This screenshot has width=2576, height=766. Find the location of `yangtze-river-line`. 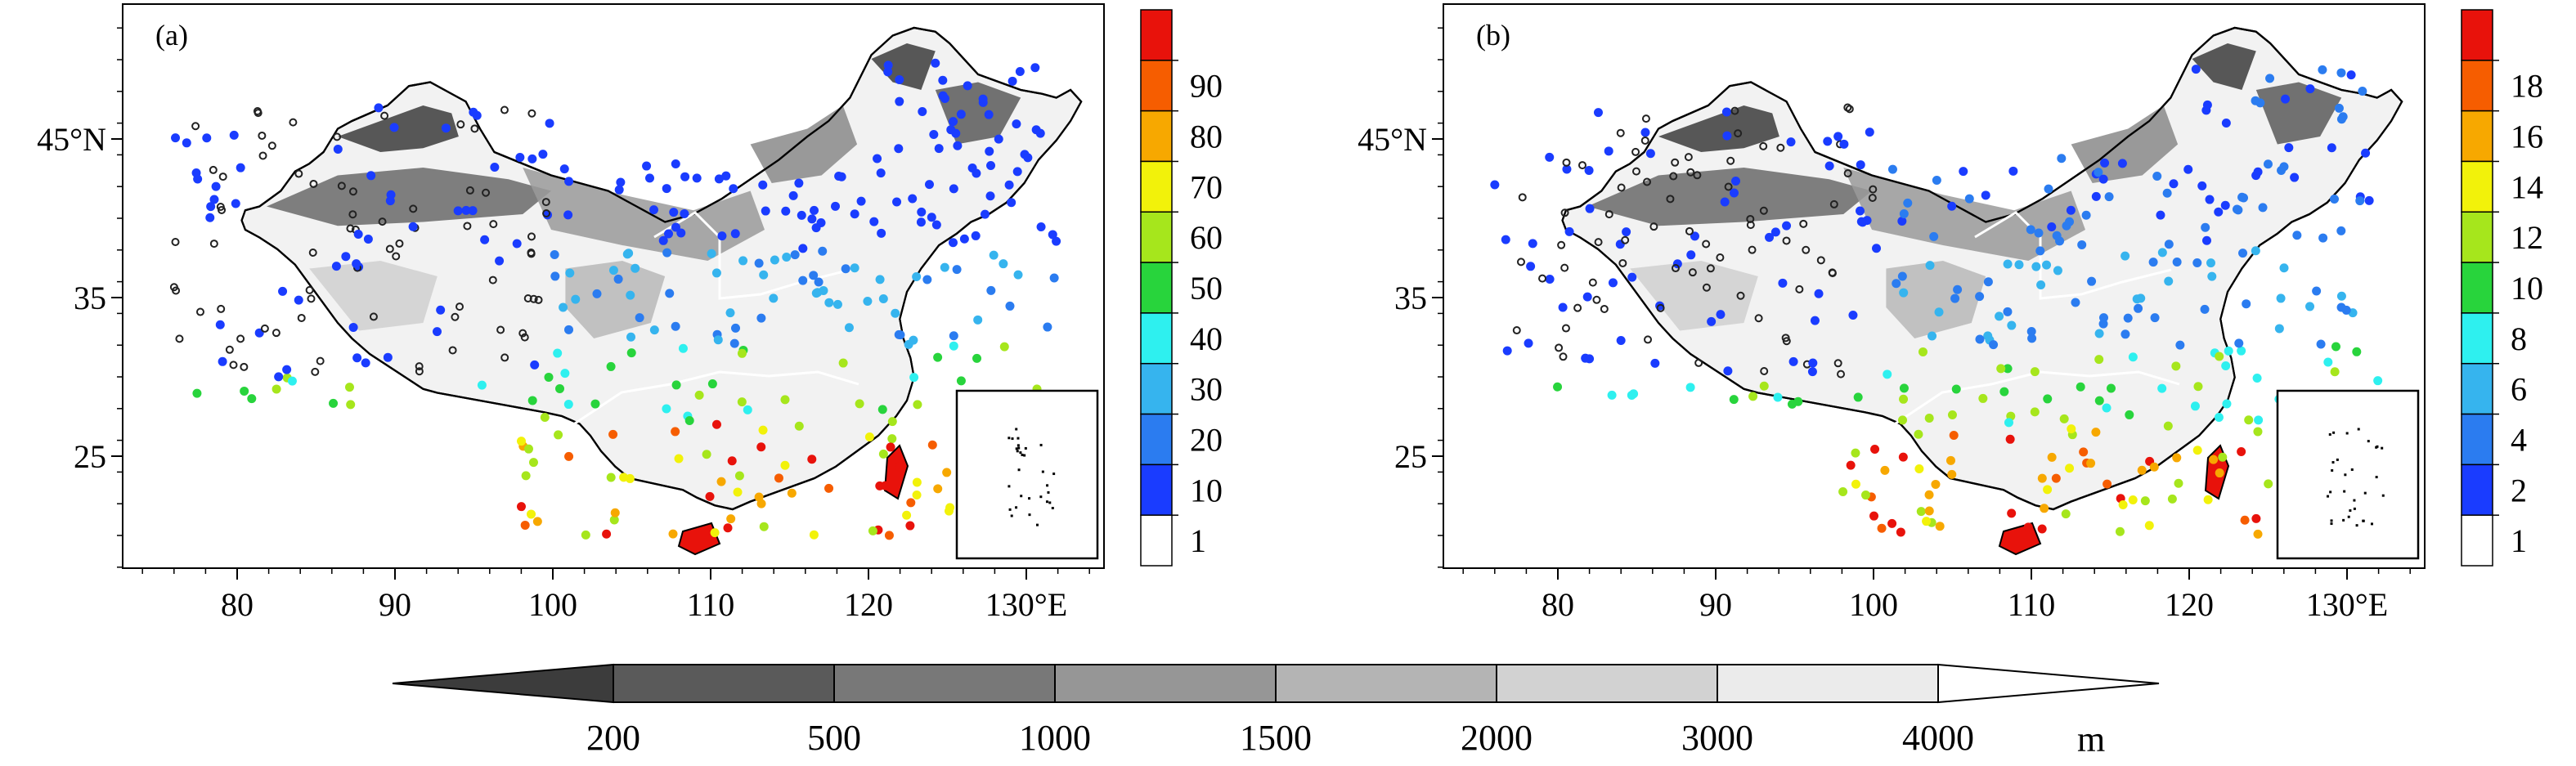

yangtze-river-line is located at coordinates (715, 398).